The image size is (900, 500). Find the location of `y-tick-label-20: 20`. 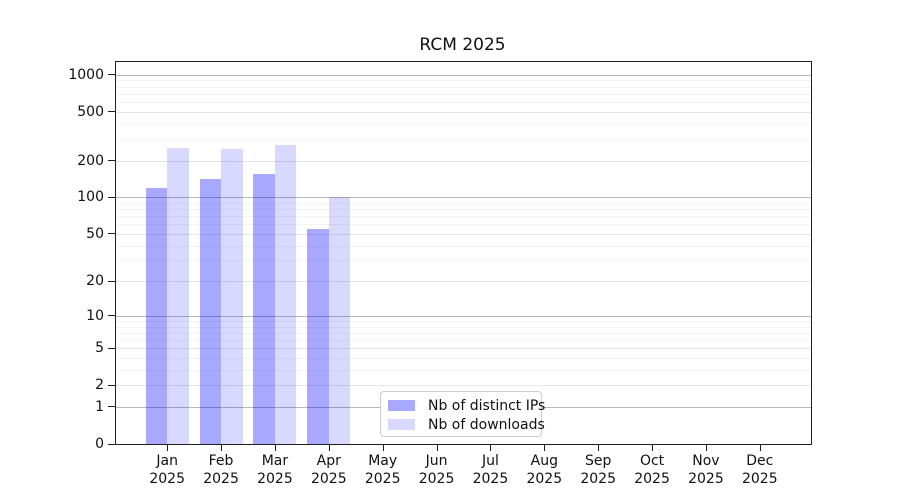

y-tick-label-20: 20 is located at coordinates (95, 281).